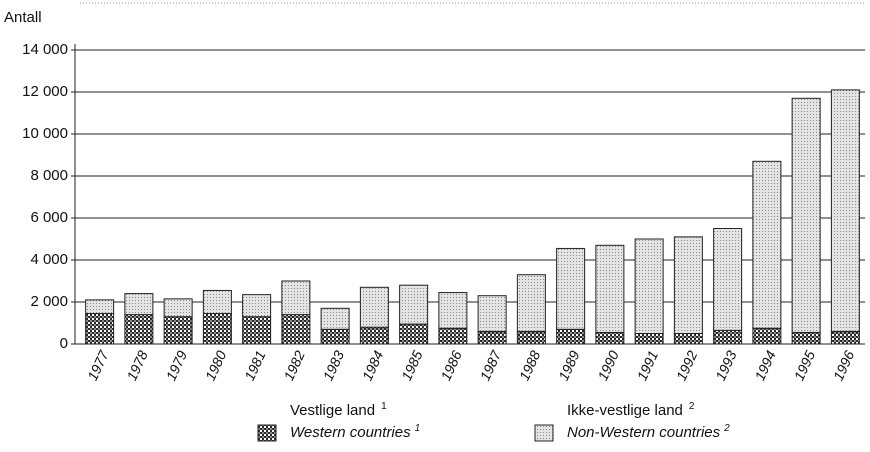  What do you see at coordinates (451, 365) in the screenshot?
I see `x-tick-label: 1986` at bounding box center [451, 365].